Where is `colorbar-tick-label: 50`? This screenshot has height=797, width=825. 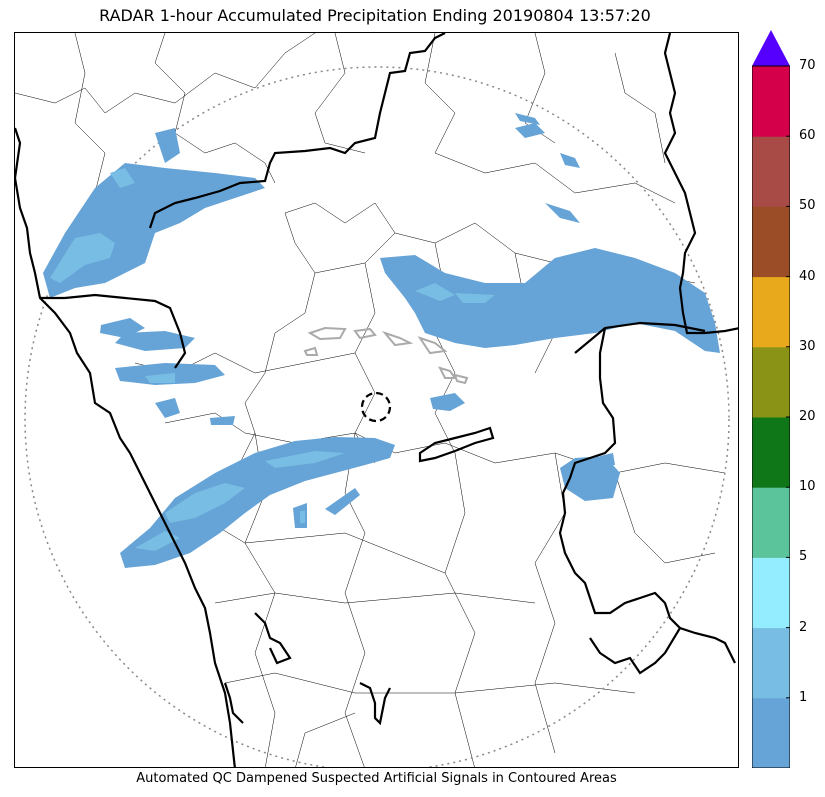
colorbar-tick-label: 50 is located at coordinates (807, 206).